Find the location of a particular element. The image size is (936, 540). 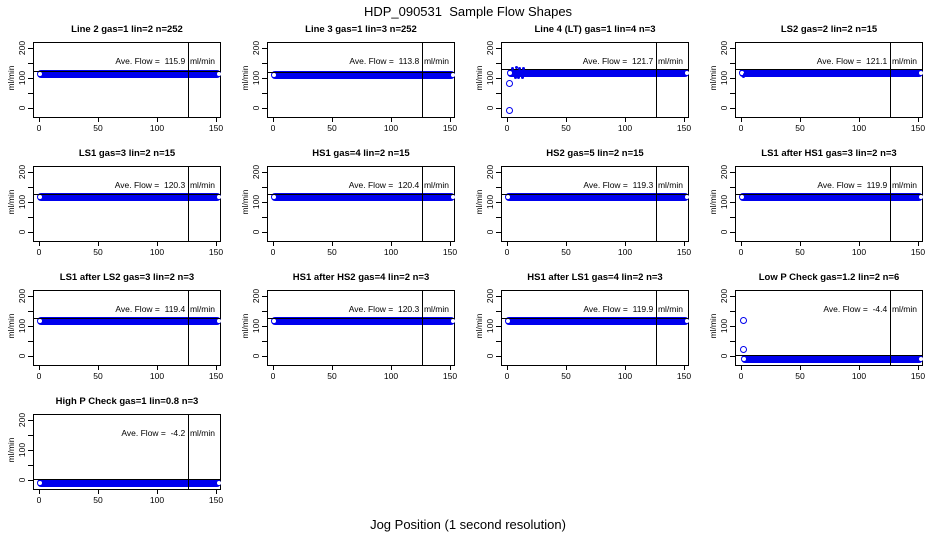

avg-flow-label: Ave. Flow = 119.9 ml/min is located at coordinates (633, 309).